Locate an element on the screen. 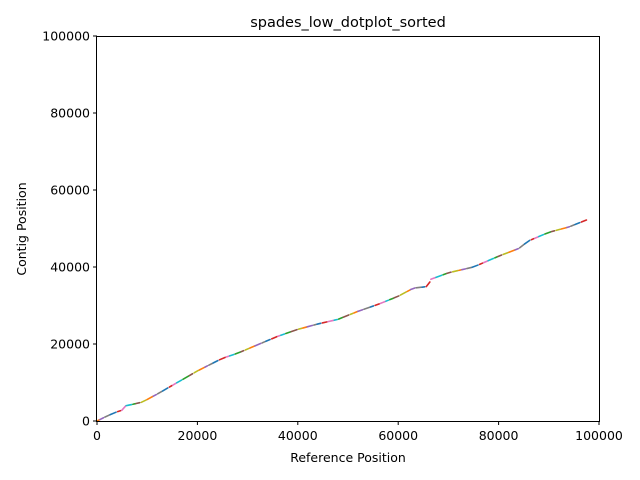 The image size is (640, 480). y-axis-ticks: 0 20000 40000 60000 80000 100000 is located at coordinates (69, 229).